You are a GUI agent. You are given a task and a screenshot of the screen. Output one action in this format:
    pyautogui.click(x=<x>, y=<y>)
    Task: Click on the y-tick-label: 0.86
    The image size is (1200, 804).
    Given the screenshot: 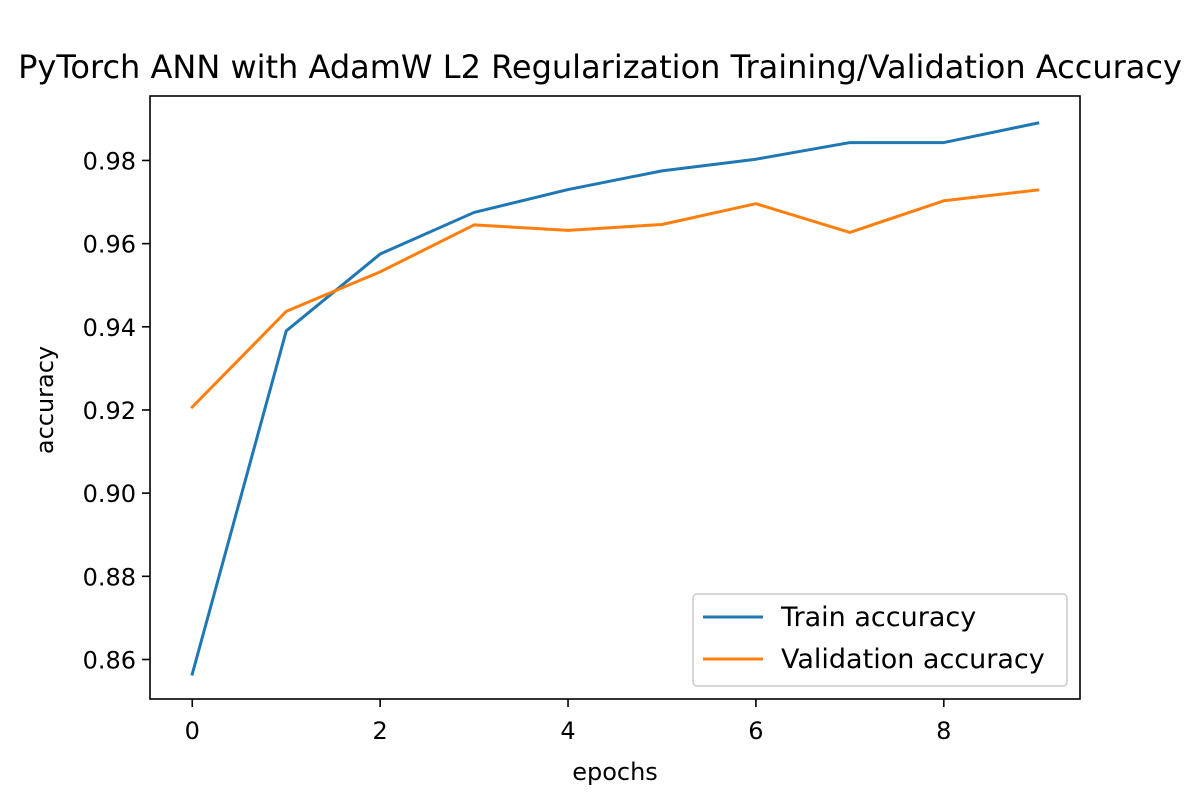 What is the action you would take?
    pyautogui.click(x=109, y=660)
    